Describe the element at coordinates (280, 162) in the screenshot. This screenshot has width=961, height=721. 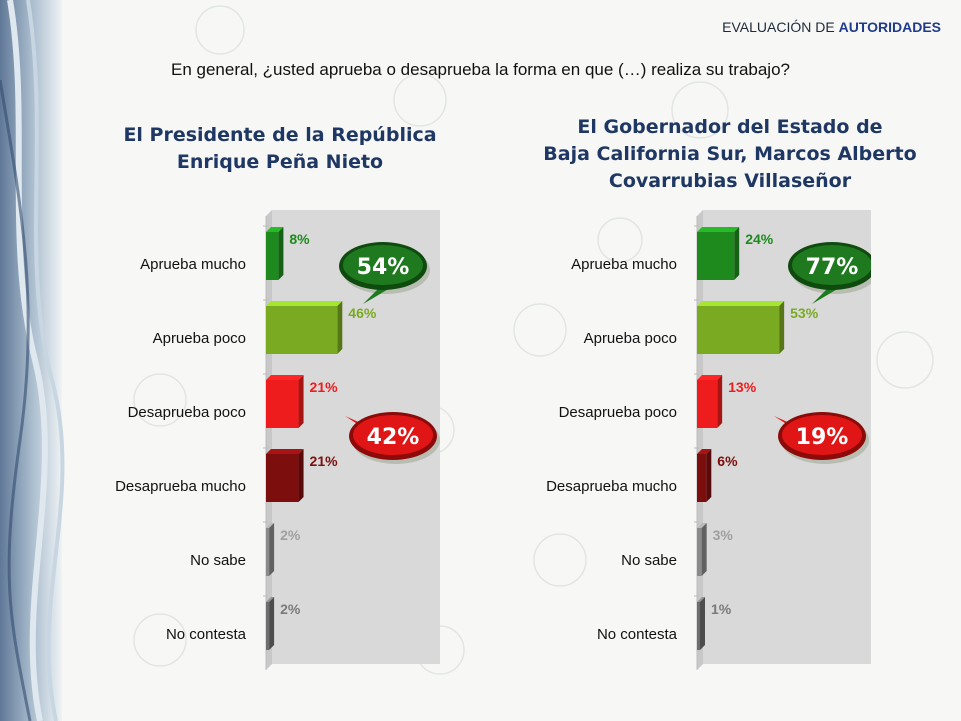
I see `title-line: Enrique Peña Nieto` at that location.